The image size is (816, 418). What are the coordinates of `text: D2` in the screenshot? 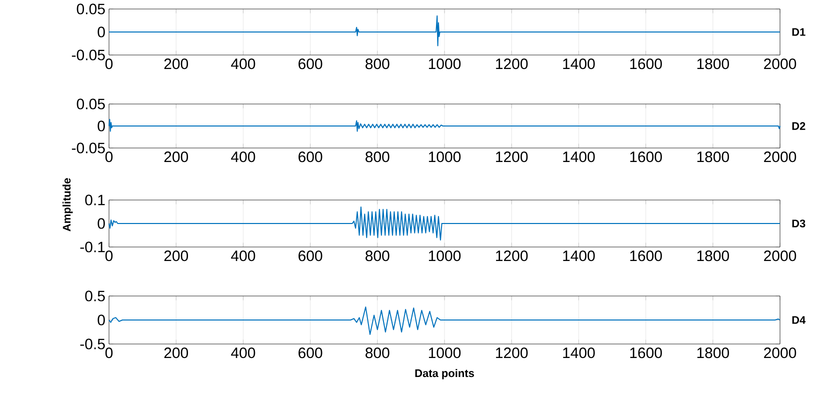 It's located at (799, 126).